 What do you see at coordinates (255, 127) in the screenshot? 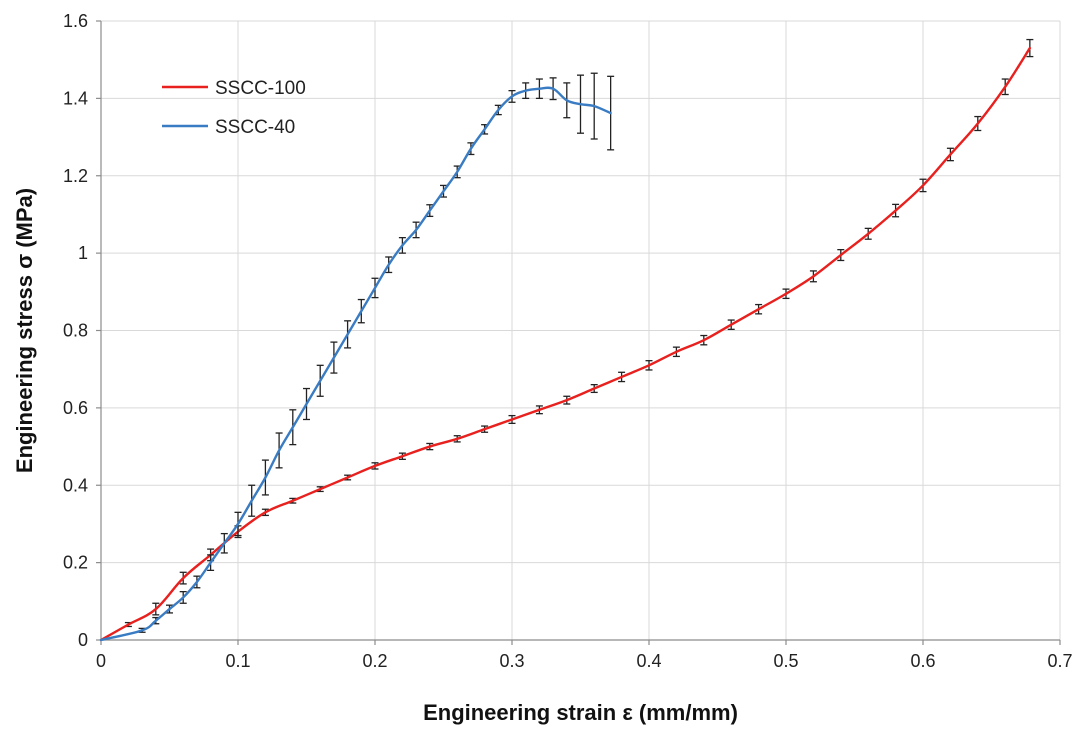
I see `legend-label: SSCC-40` at bounding box center [255, 127].